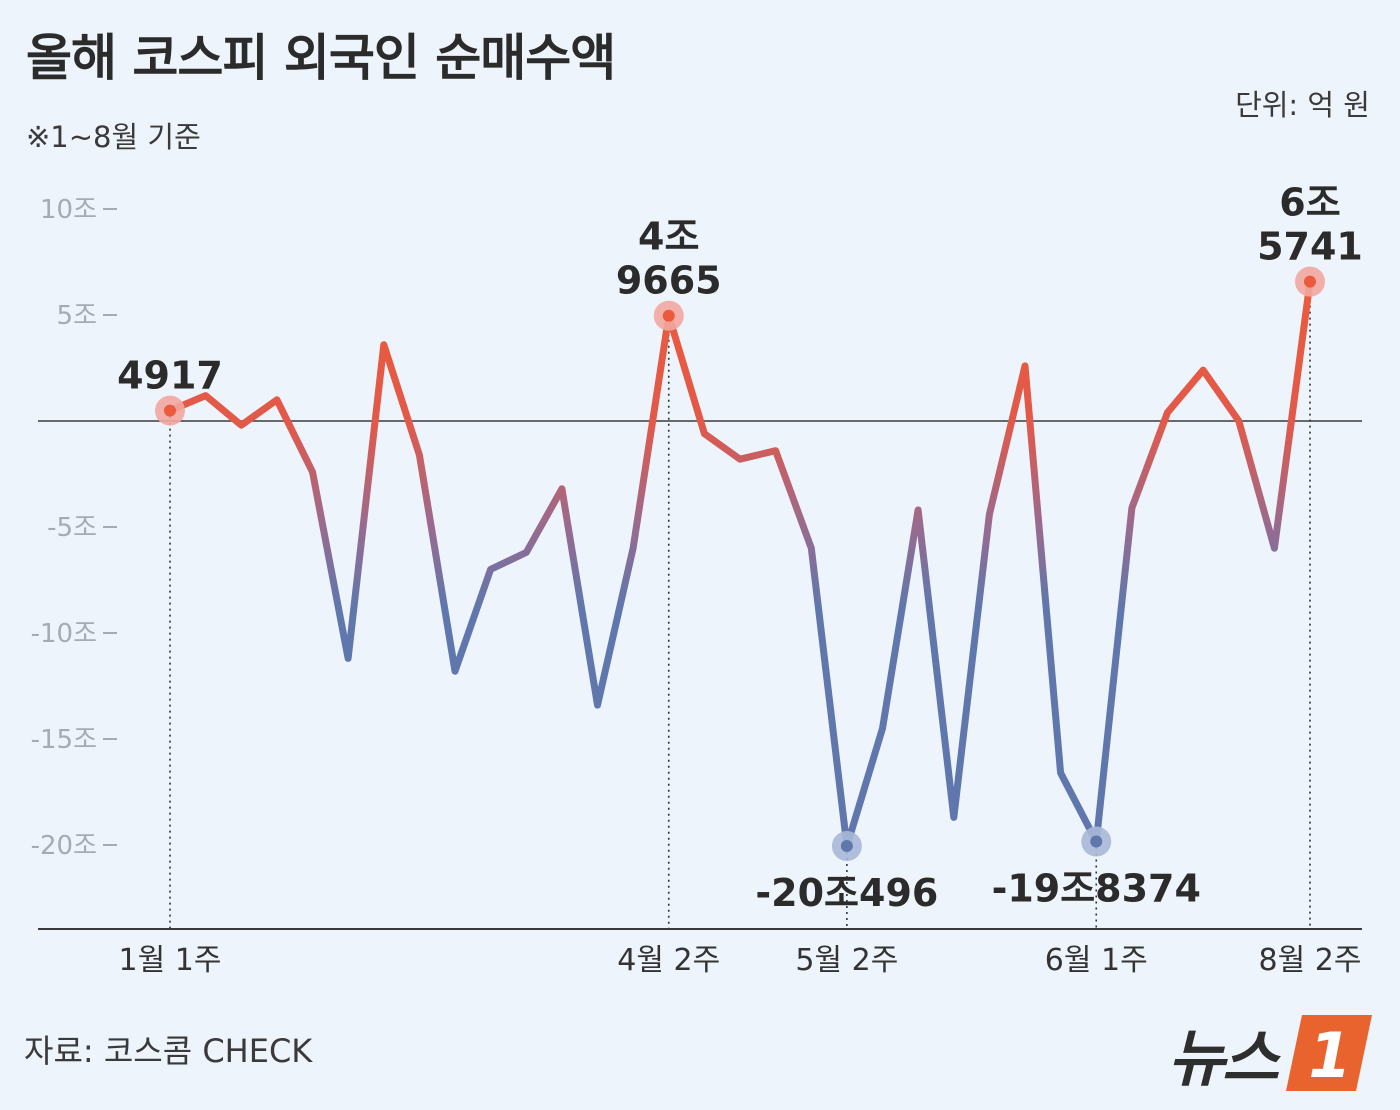 Image resolution: width=1400 pixels, height=1110 pixels. I want to click on news1-logo: 뉴스 1, so click(1271, 1053).